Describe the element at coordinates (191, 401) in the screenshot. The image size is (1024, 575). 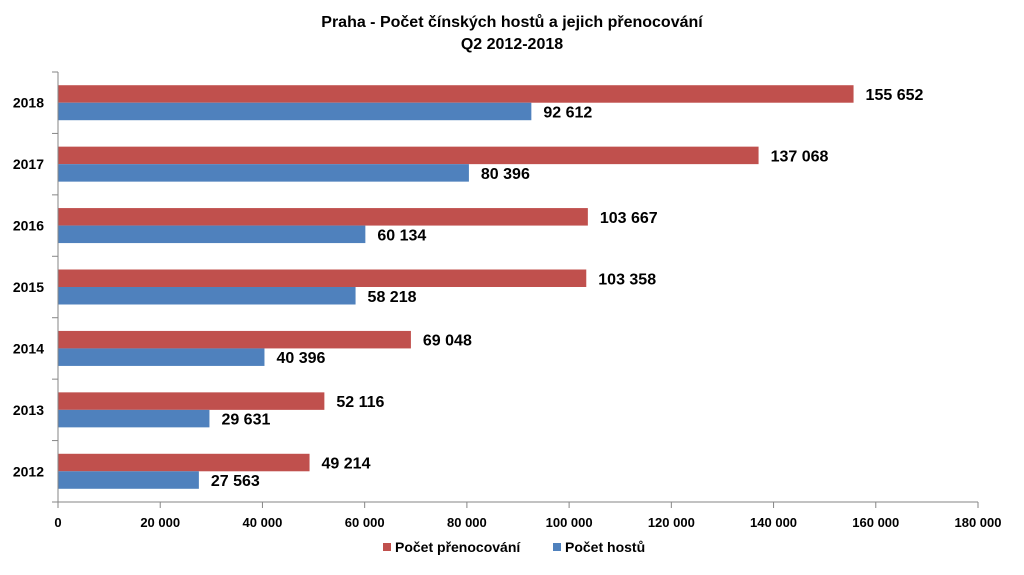
I see `bar-prenocovani-2013` at that location.